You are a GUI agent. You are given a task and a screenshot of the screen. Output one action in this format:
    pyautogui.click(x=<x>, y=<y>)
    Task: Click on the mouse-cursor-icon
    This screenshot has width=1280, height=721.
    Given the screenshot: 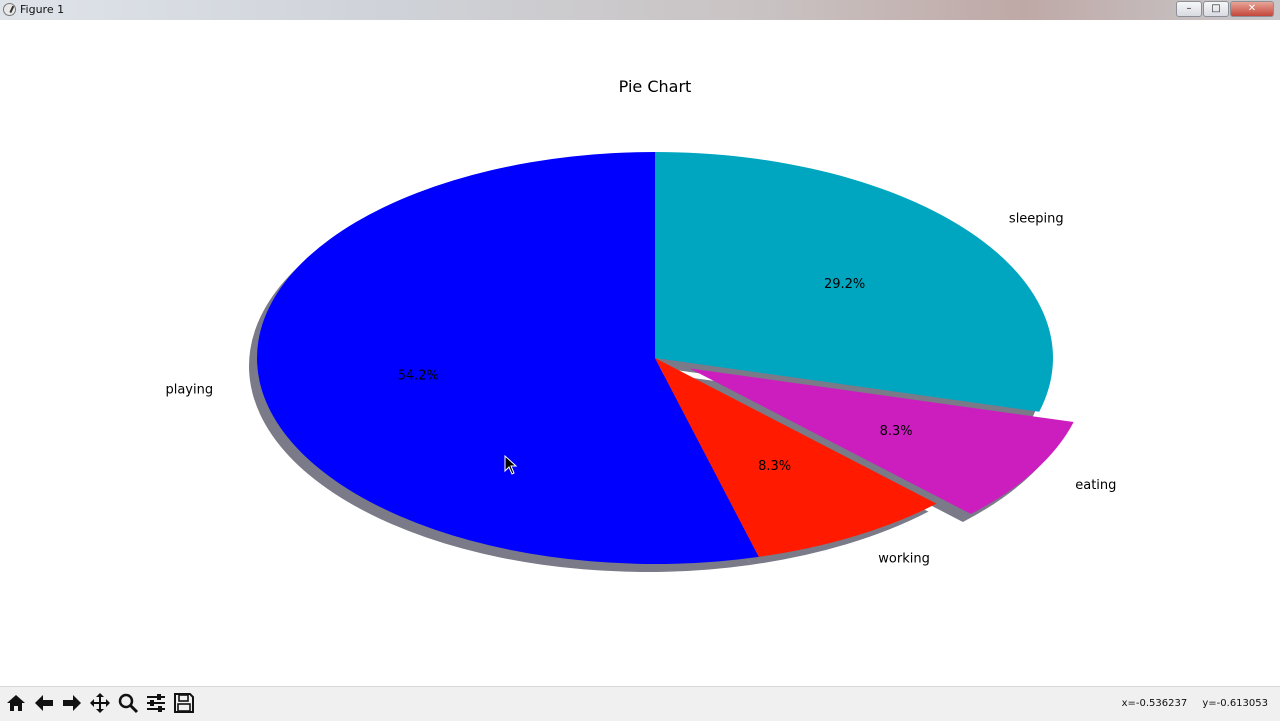 What is the action you would take?
    pyautogui.click(x=511, y=464)
    